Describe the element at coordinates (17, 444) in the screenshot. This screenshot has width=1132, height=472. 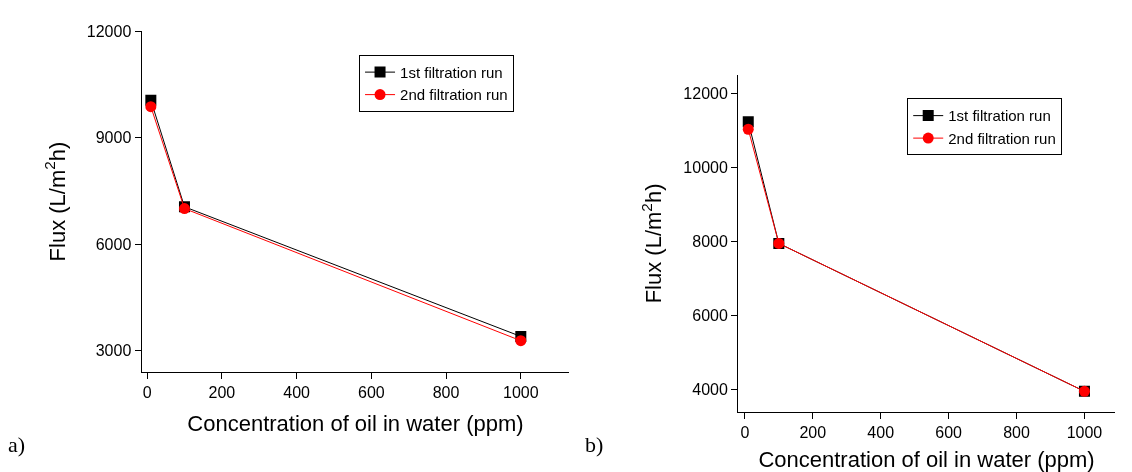
I see `text: a)` at that location.